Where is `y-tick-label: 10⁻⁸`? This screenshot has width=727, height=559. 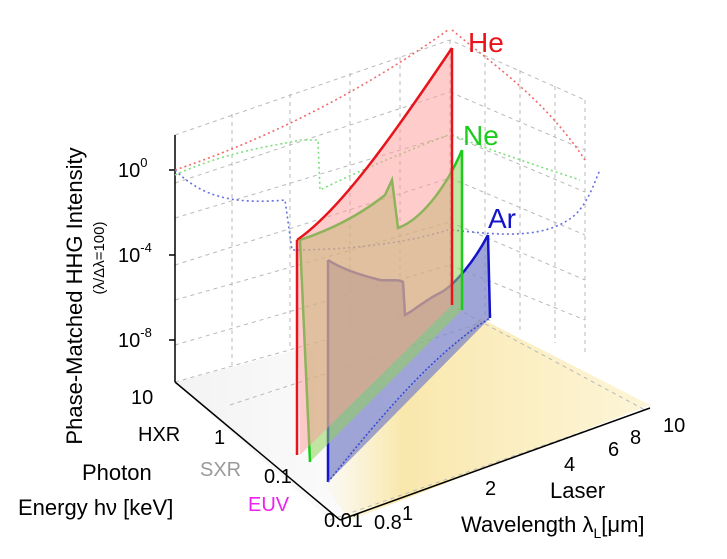 y-tick-label: 10⁻⁸ is located at coordinates (135, 338).